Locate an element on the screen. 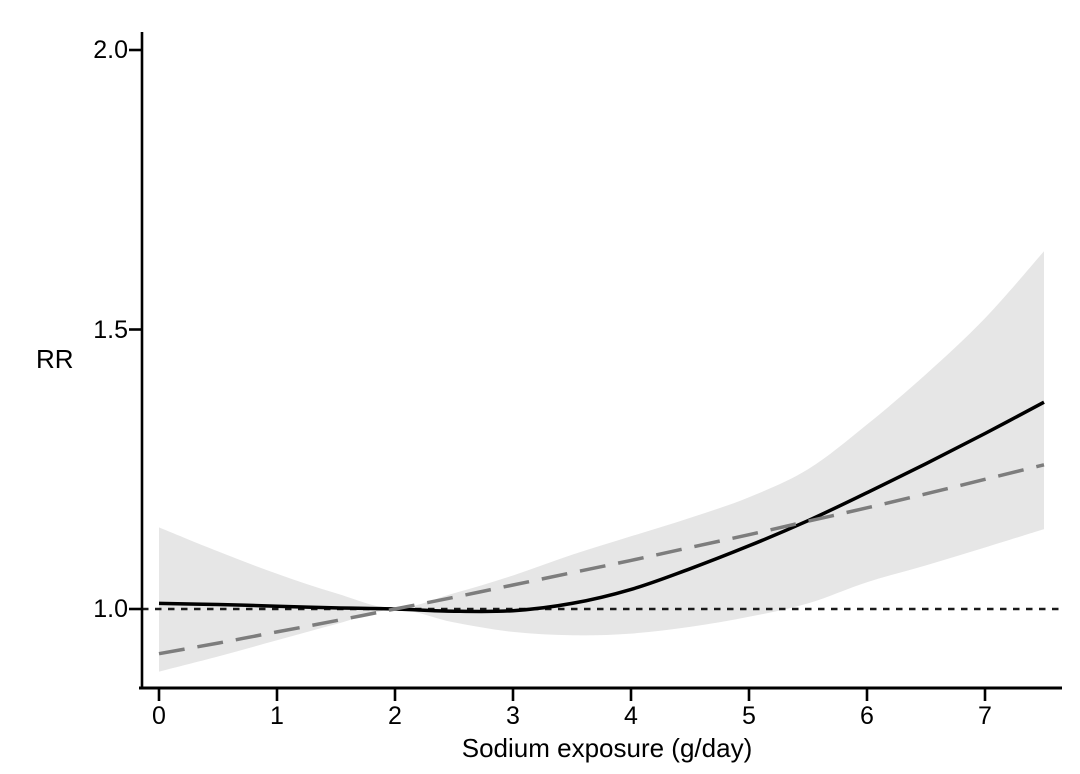 The height and width of the screenshot is (774, 1080). x-tick-label: 5 is located at coordinates (749, 716).